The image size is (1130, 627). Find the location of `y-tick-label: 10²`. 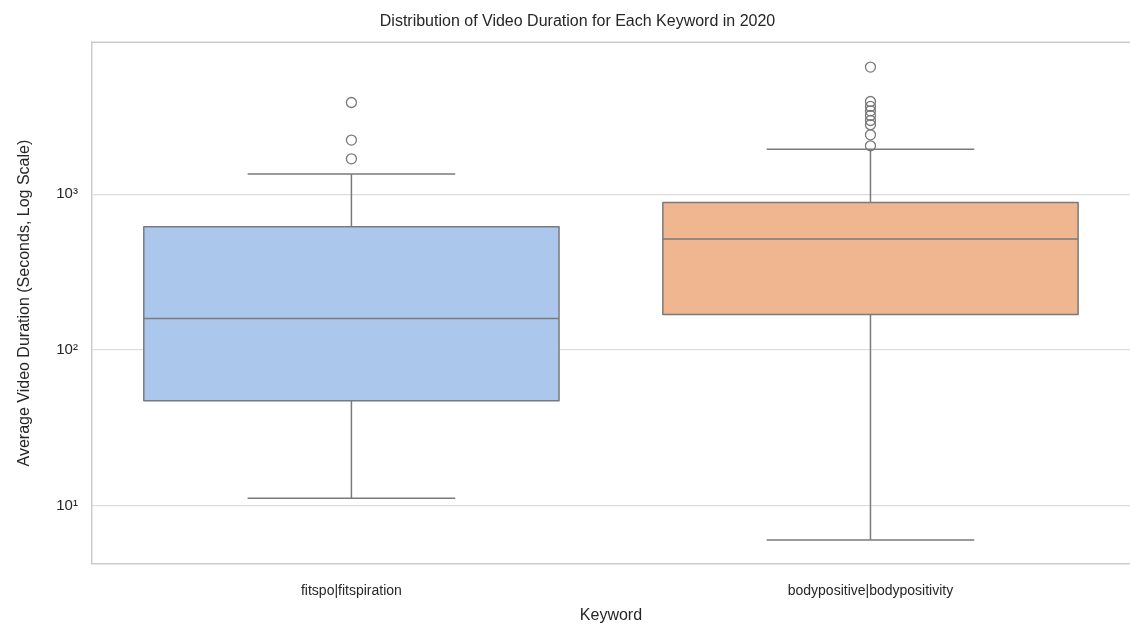

y-tick-label: 10² is located at coordinates (67, 348).